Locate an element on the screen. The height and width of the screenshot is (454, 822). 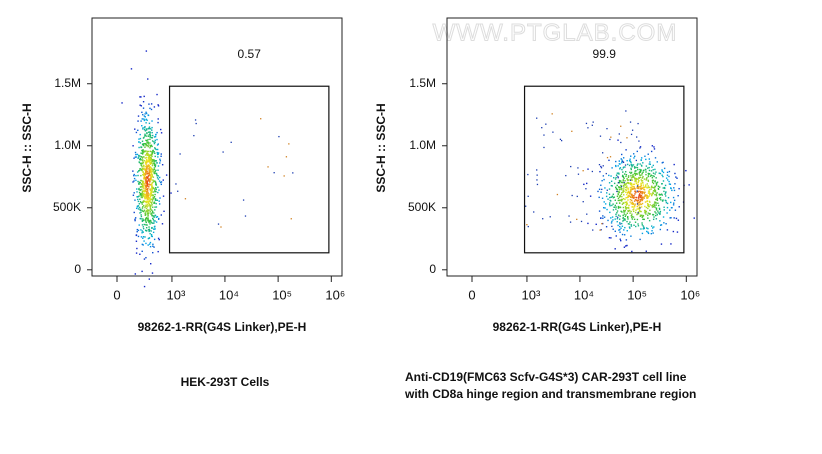
y-tick-label: 1.5M is located at coordinates (422, 83).